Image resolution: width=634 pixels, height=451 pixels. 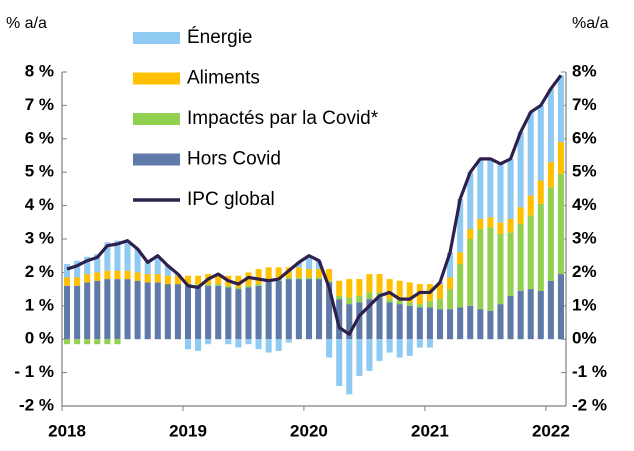 I want to click on y-axis-label: % a/a, so click(x=26, y=23).